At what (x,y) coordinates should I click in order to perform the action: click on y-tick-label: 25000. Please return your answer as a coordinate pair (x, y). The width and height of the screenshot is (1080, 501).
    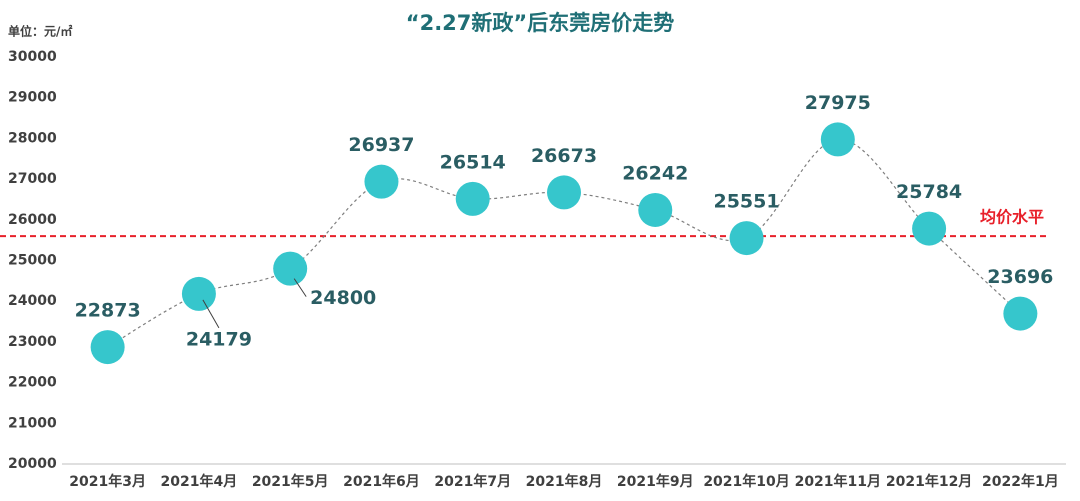
    Looking at the image, I should click on (32, 261).